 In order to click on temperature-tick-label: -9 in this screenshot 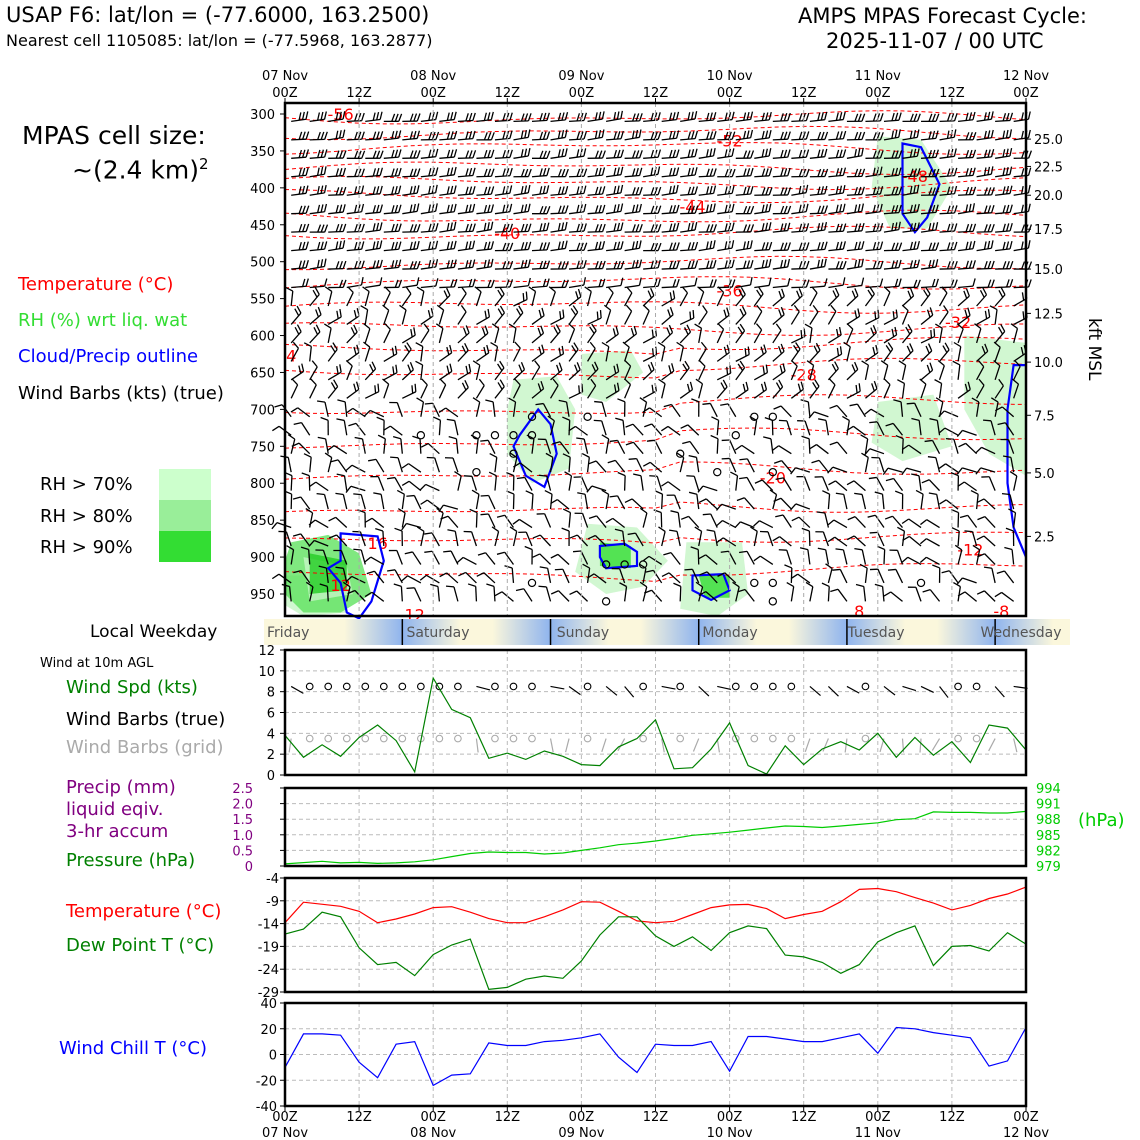, I will do `click(272, 902)`.